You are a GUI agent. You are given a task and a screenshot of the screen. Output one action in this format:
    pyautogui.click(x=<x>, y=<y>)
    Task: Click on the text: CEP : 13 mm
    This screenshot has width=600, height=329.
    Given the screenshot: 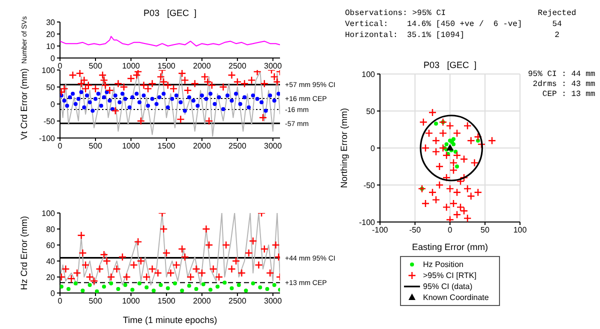 What is the action you would take?
    pyautogui.click(x=568, y=95)
    